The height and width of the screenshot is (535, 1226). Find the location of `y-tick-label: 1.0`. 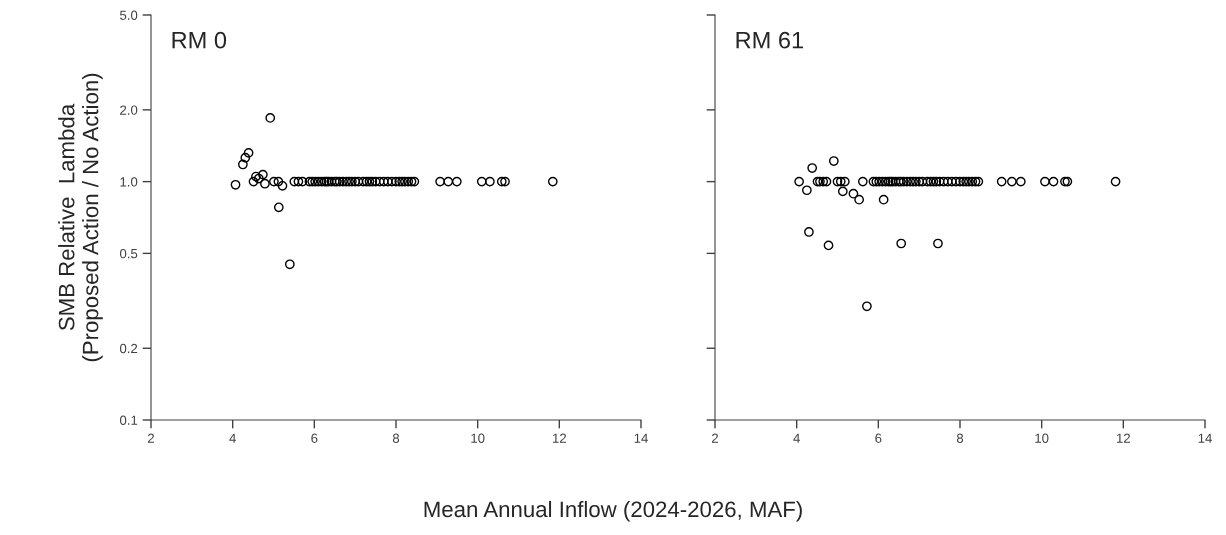

y-tick-label: 1.0 is located at coordinates (129, 182).